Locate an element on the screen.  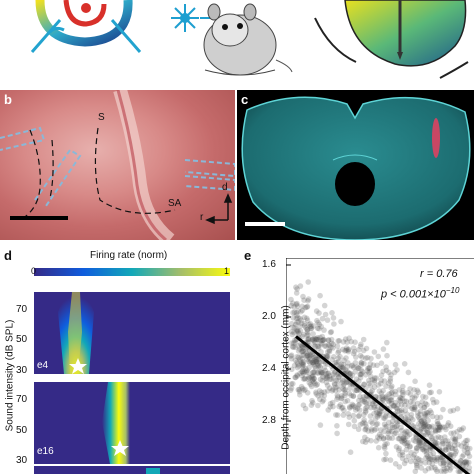
annotation-p-exponent: −10 is located at coordinates (452, 290).